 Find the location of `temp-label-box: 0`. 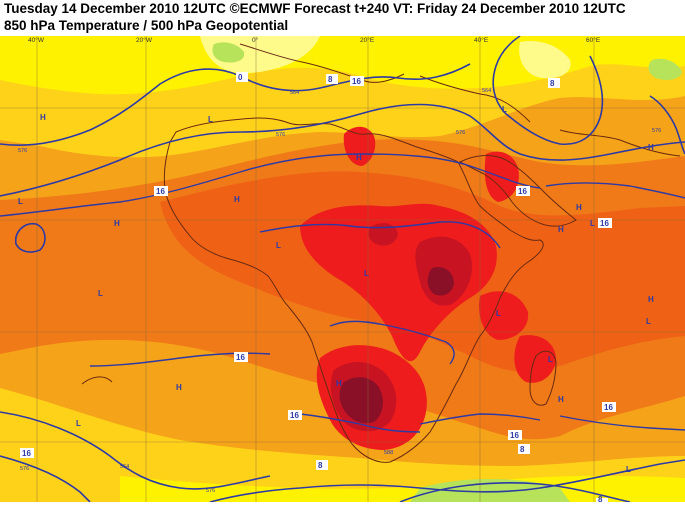

temp-label-box: 0 is located at coordinates (242, 77).